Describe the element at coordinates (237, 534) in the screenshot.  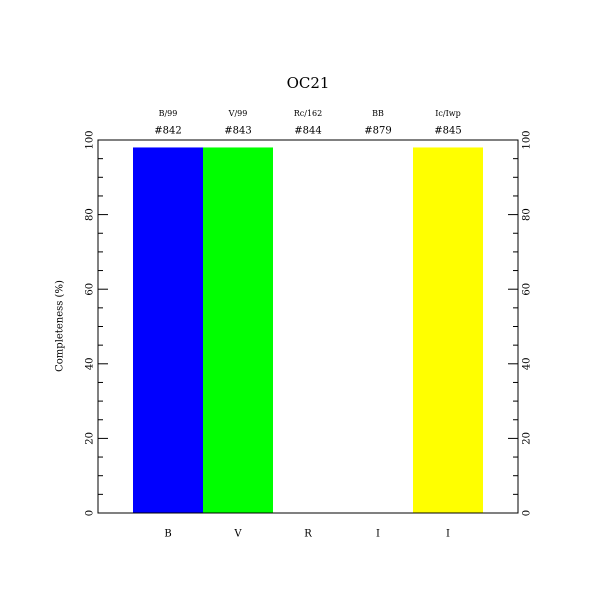
I see `x-tick-label: V` at that location.